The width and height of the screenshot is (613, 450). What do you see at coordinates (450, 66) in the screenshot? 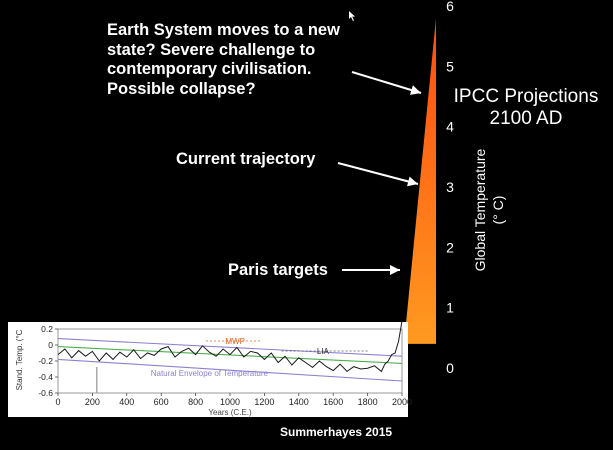
I see `y-tick-label: 5` at bounding box center [450, 66].